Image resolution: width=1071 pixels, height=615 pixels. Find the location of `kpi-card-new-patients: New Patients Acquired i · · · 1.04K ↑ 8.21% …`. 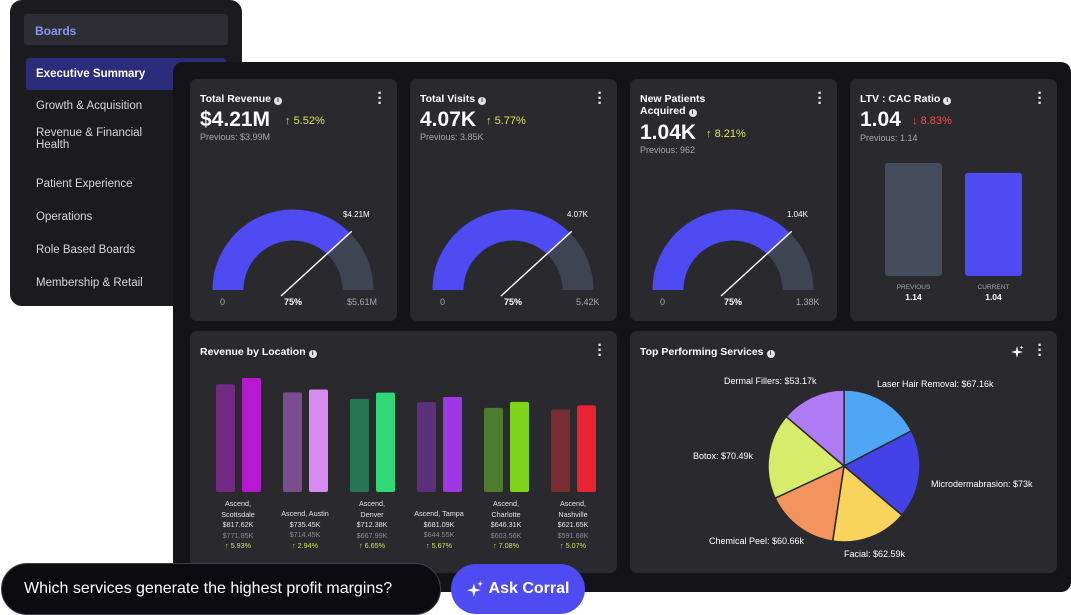

kpi-card-new-patients: New Patients Acquired i · · · 1.04K ↑ 8.21% … is located at coordinates (733, 200).